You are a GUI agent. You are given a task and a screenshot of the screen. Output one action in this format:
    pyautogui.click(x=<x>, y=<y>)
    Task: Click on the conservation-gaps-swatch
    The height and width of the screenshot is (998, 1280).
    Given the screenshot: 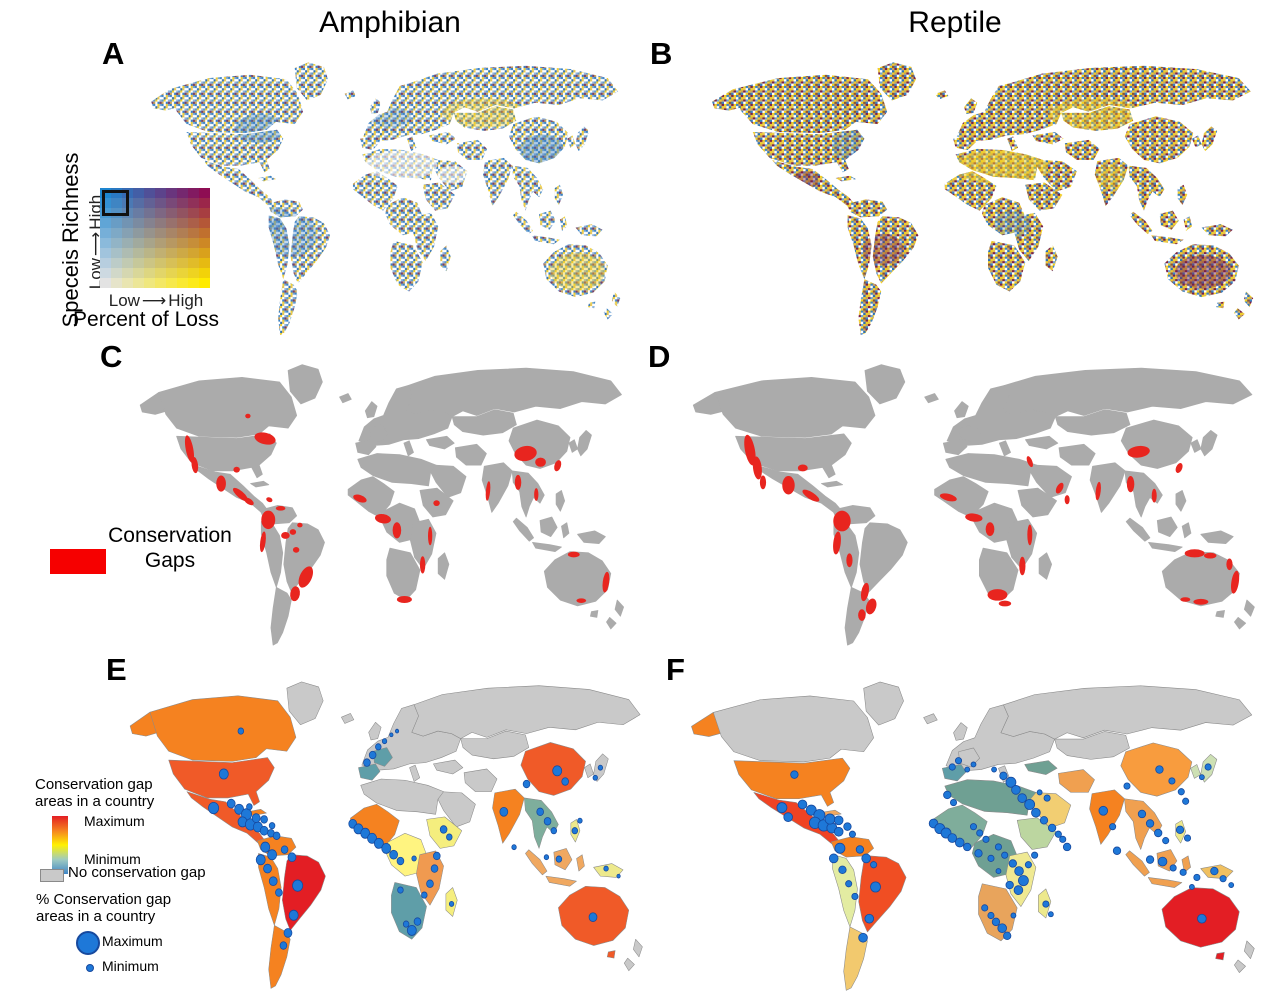 What is the action you would take?
    pyautogui.click(x=78, y=561)
    